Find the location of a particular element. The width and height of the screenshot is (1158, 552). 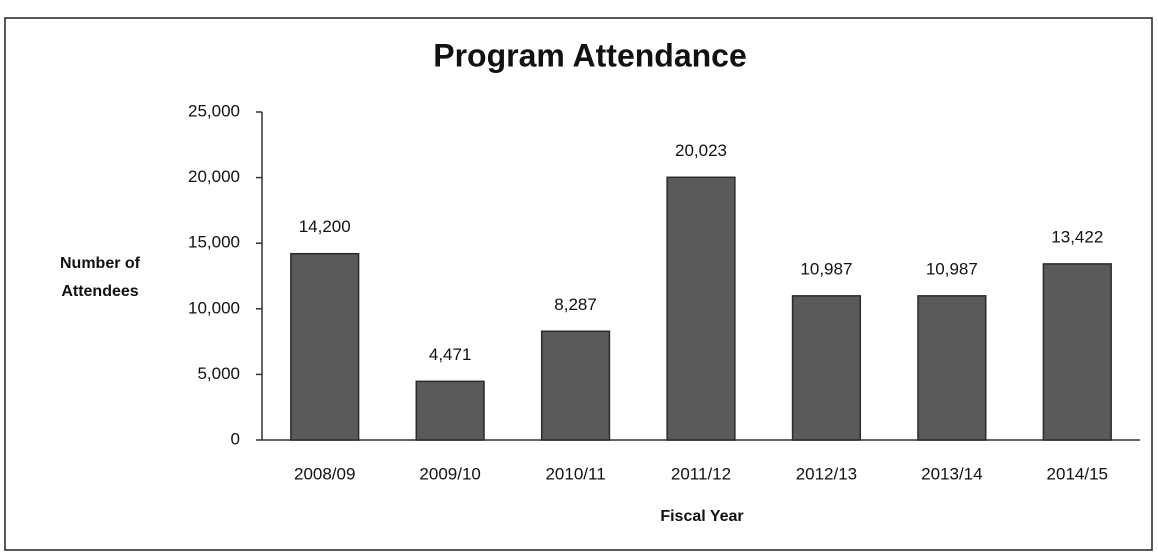

x-tick-label: 2014/15 is located at coordinates (1077, 473).